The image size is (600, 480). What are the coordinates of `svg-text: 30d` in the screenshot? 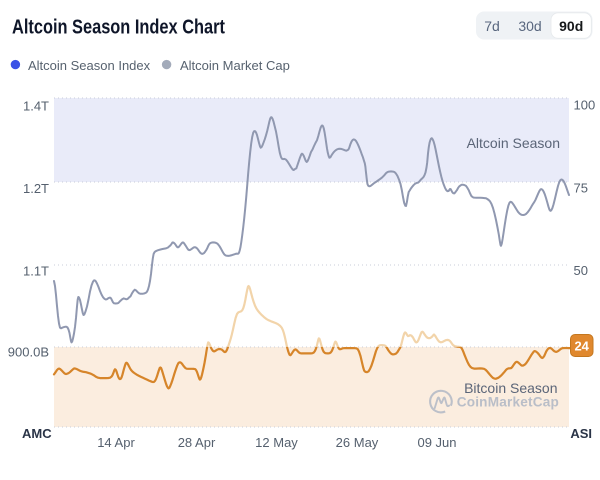 It's located at (529, 26).